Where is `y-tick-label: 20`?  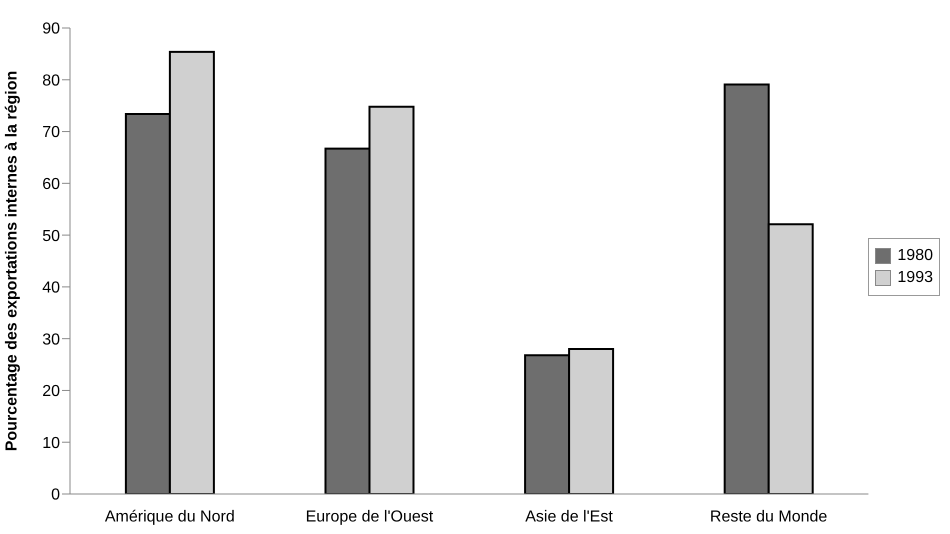
y-tick-label: 20 is located at coordinates (51, 391).